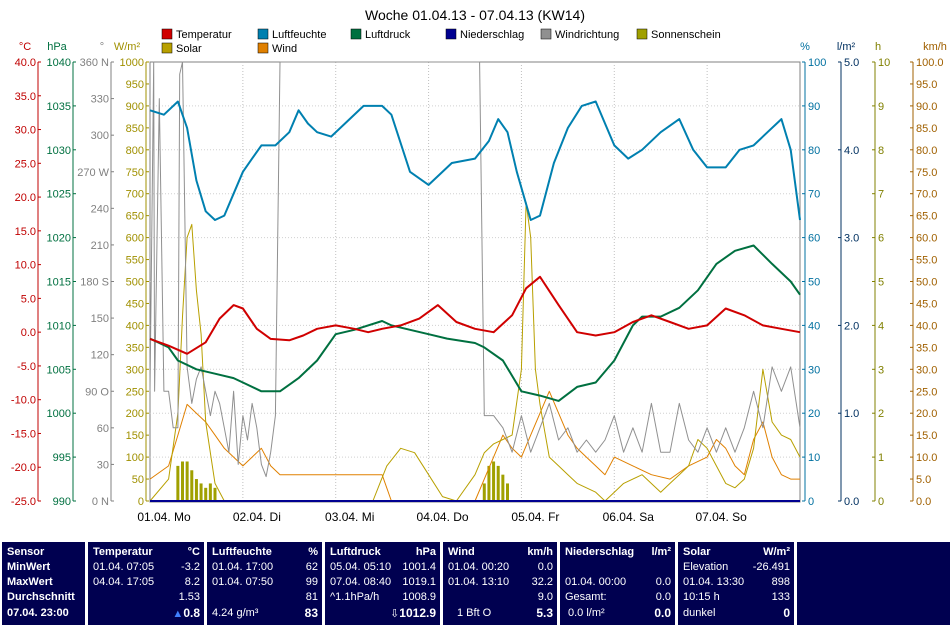 The image size is (950, 625). Describe the element at coordinates (926, 436) in the screenshot. I see `tick-label: 15.0` at that location.